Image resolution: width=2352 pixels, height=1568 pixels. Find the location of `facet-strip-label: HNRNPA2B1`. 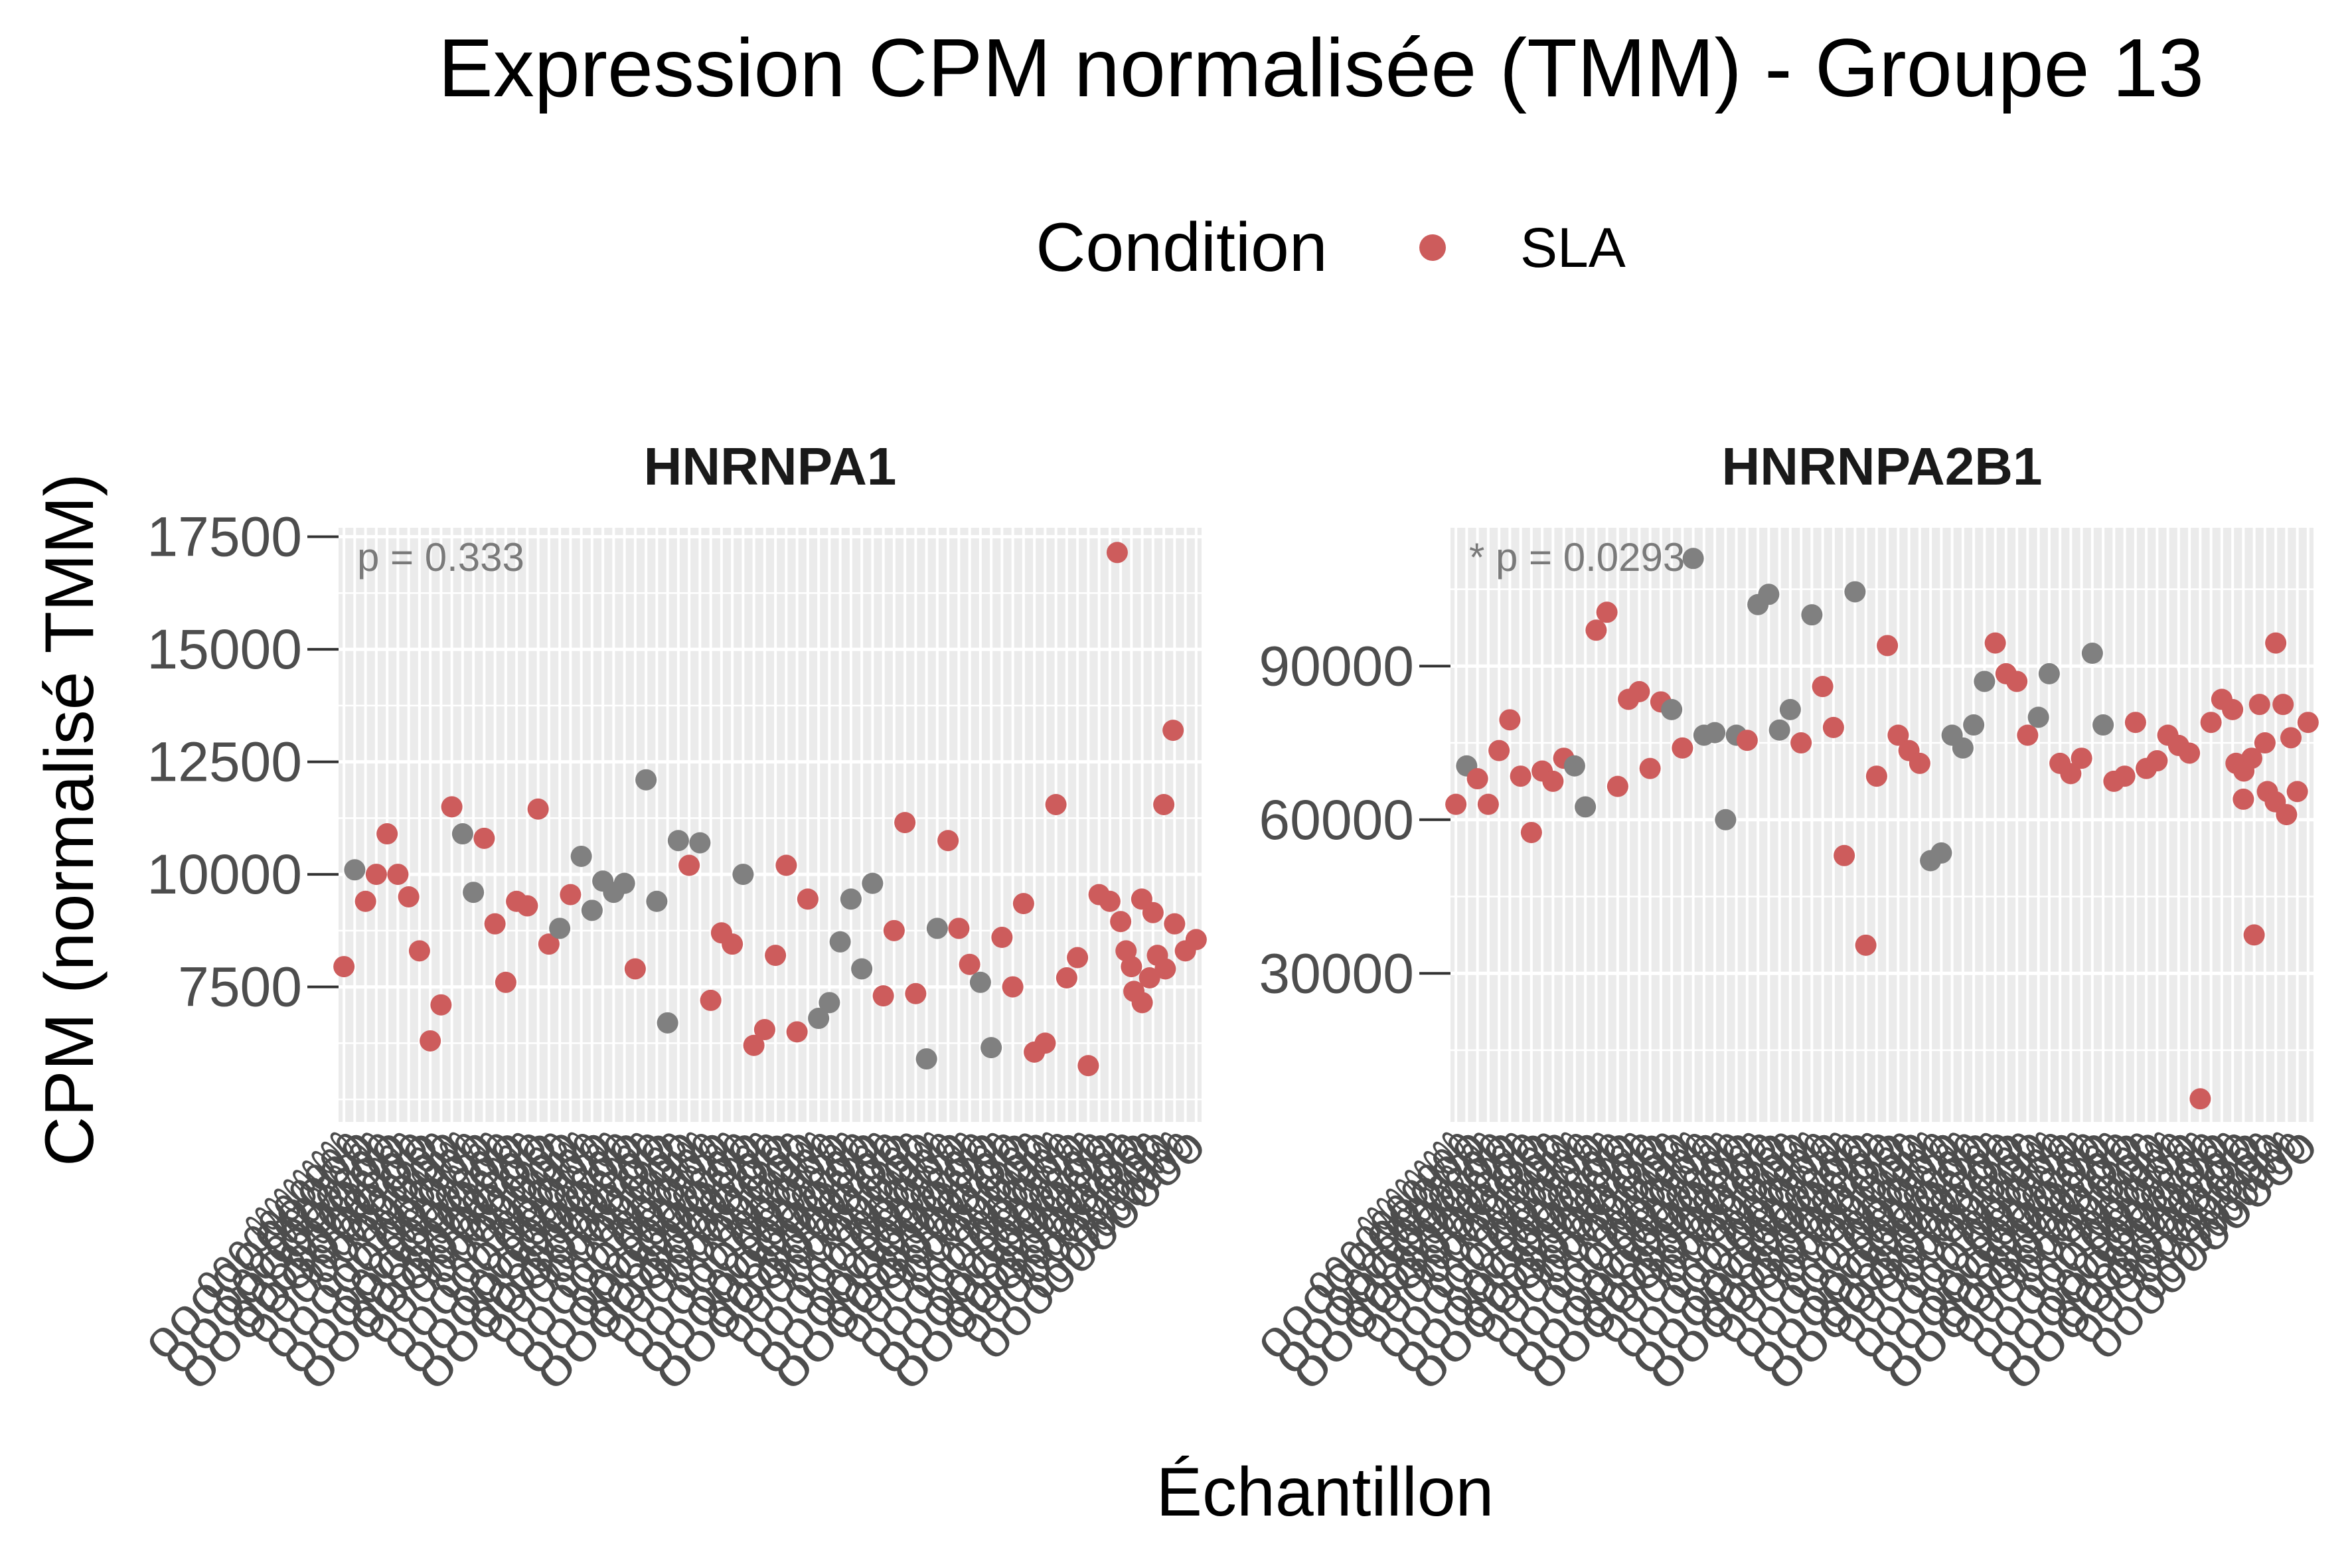

facet-strip-label: HNRNPA2B1 is located at coordinates (1882, 467).